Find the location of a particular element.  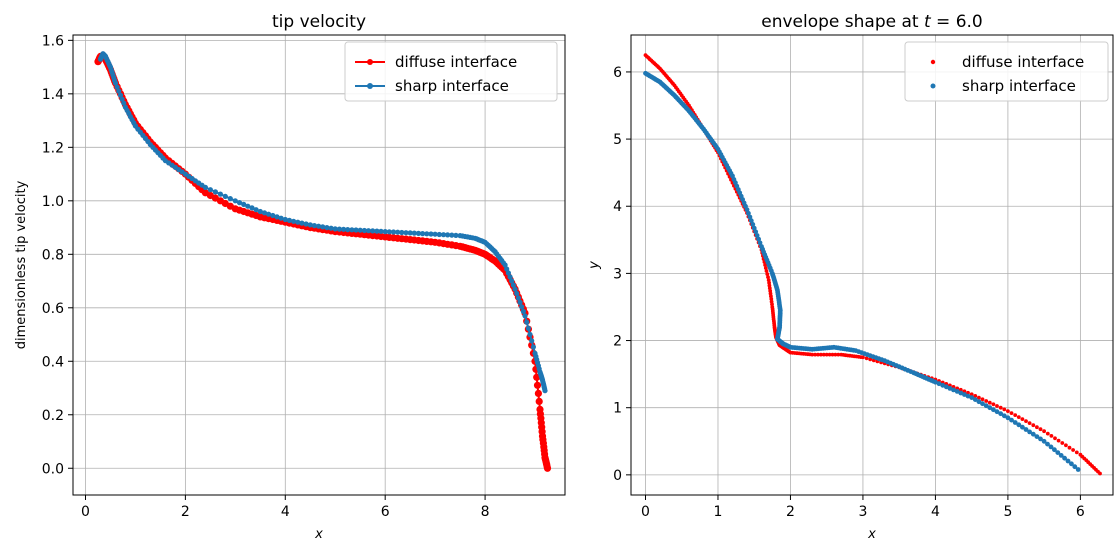

envelope-title-variable: t is located at coordinates (928, 22).